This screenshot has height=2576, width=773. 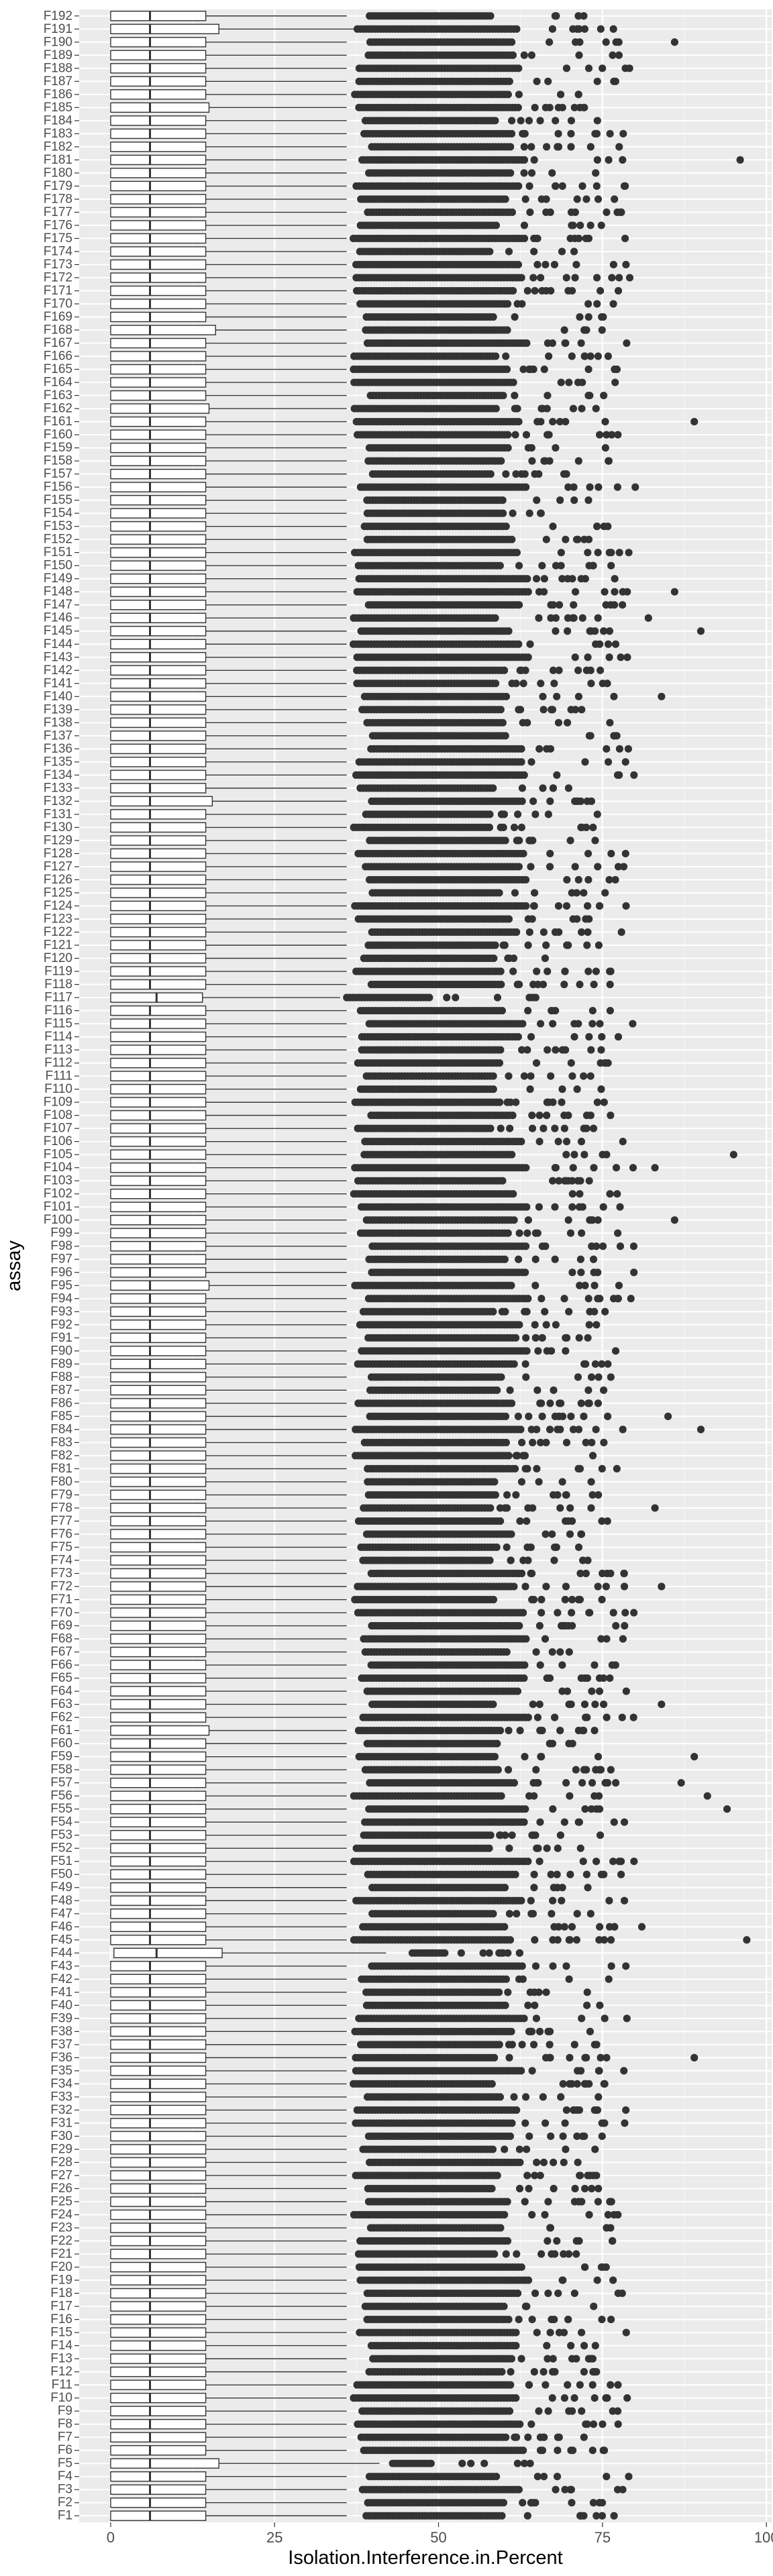 I want to click on box-F43, so click(x=370, y=1966).